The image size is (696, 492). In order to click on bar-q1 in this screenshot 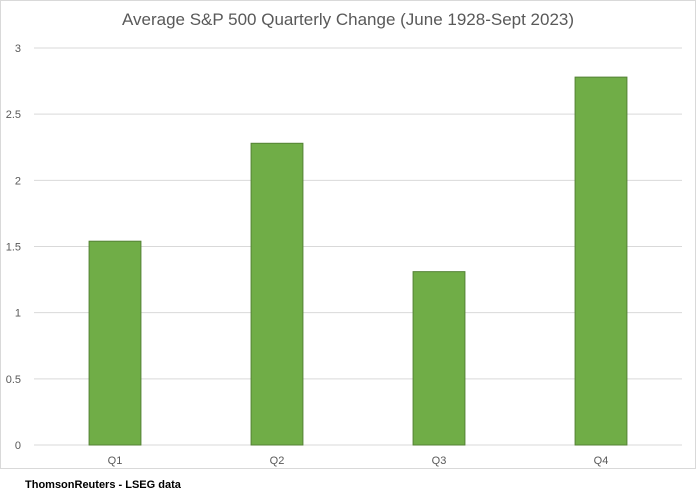, I will do `click(115, 343)`.